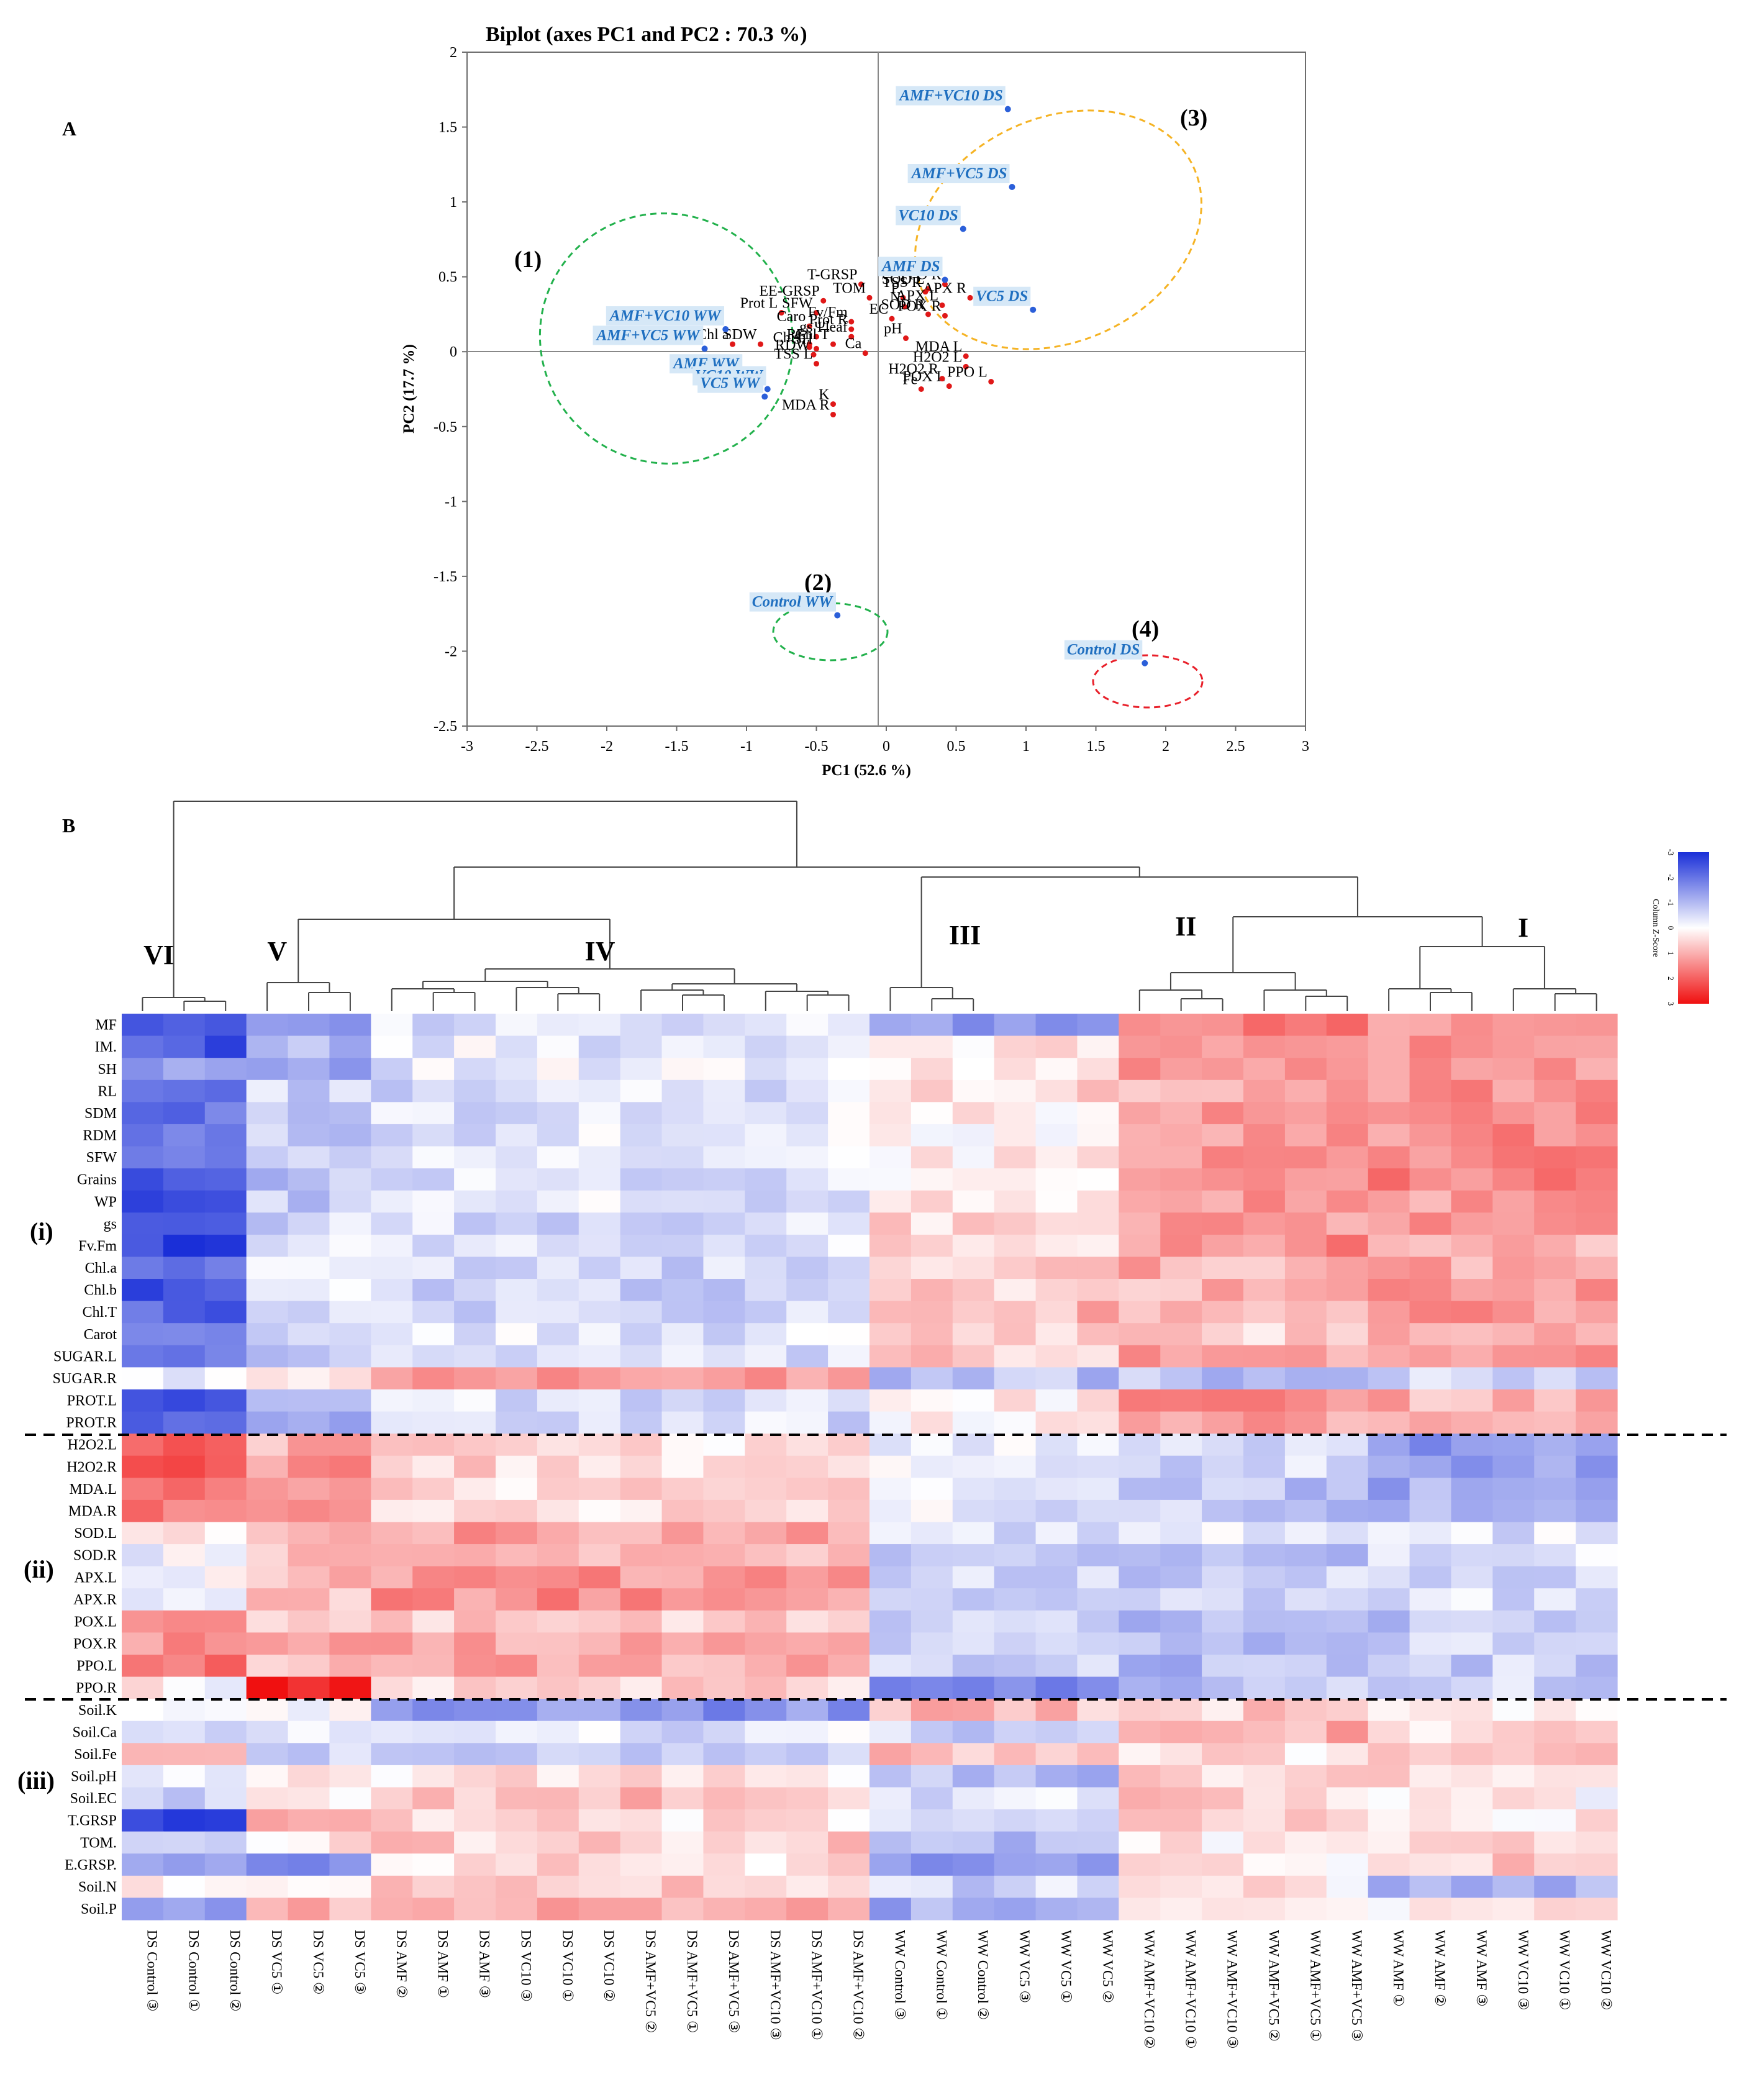 This screenshot has width=1739, height=2100. What do you see at coordinates (1315, 1986) in the screenshot?
I see `column-label: WW AMF+VC5 ①` at bounding box center [1315, 1986].